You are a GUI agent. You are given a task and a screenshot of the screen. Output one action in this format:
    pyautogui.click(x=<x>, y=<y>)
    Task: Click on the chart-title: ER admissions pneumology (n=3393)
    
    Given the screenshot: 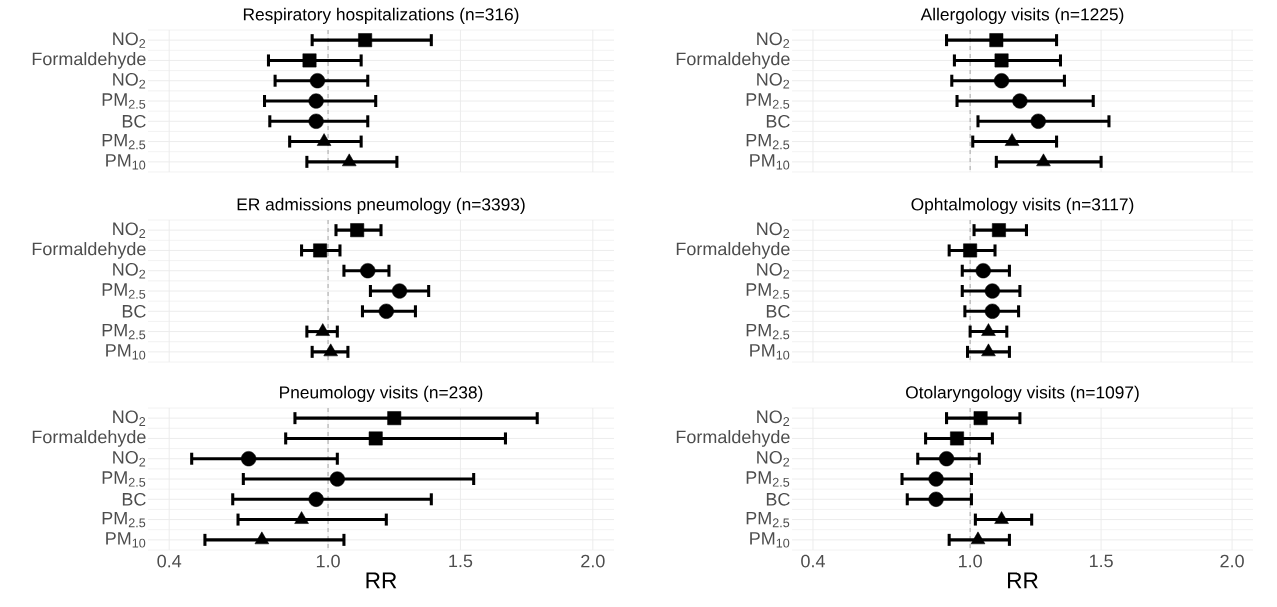 What is the action you would take?
    pyautogui.click(x=381, y=205)
    